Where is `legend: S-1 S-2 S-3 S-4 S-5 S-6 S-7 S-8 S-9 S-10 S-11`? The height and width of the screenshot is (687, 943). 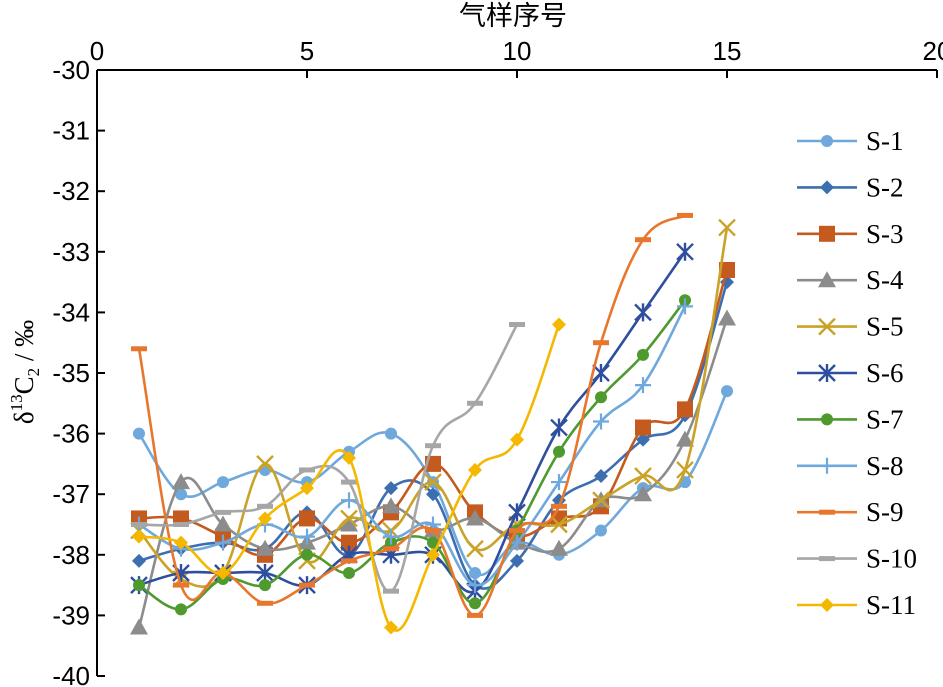 legend: S-1 S-2 S-3 S-4 S-5 S-6 S-7 S-8 S-9 S-10 S-11 is located at coordinates (857, 373).